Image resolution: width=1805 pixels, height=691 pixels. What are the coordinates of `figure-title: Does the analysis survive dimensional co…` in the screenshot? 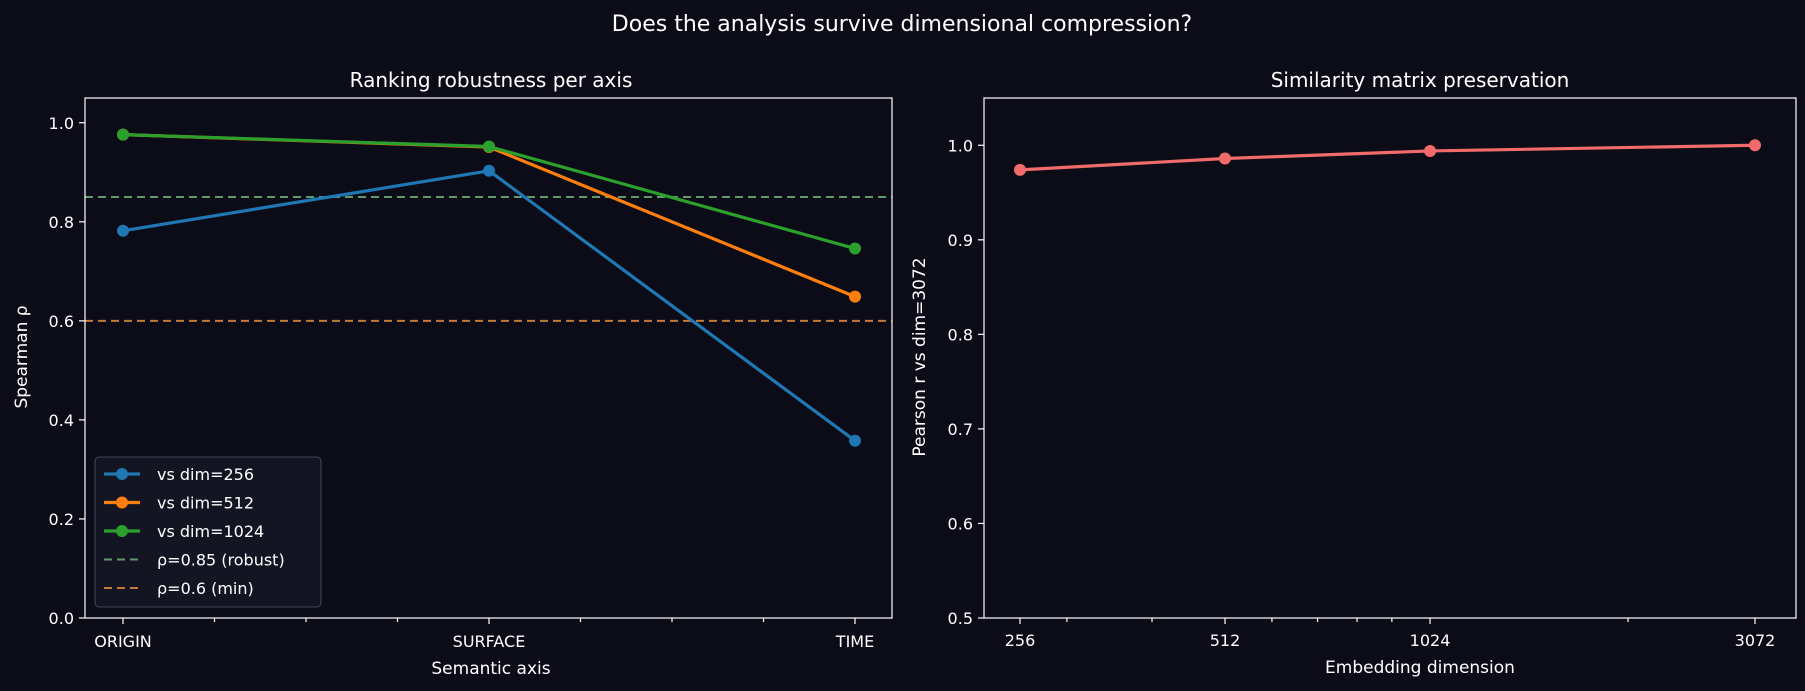 It's located at (902, 24).